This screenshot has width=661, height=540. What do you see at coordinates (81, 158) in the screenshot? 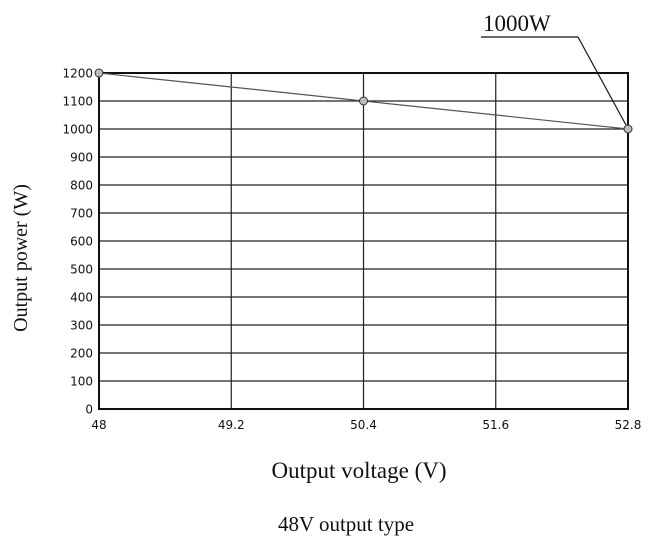
I see `y-tick-label: 900` at bounding box center [81, 158].